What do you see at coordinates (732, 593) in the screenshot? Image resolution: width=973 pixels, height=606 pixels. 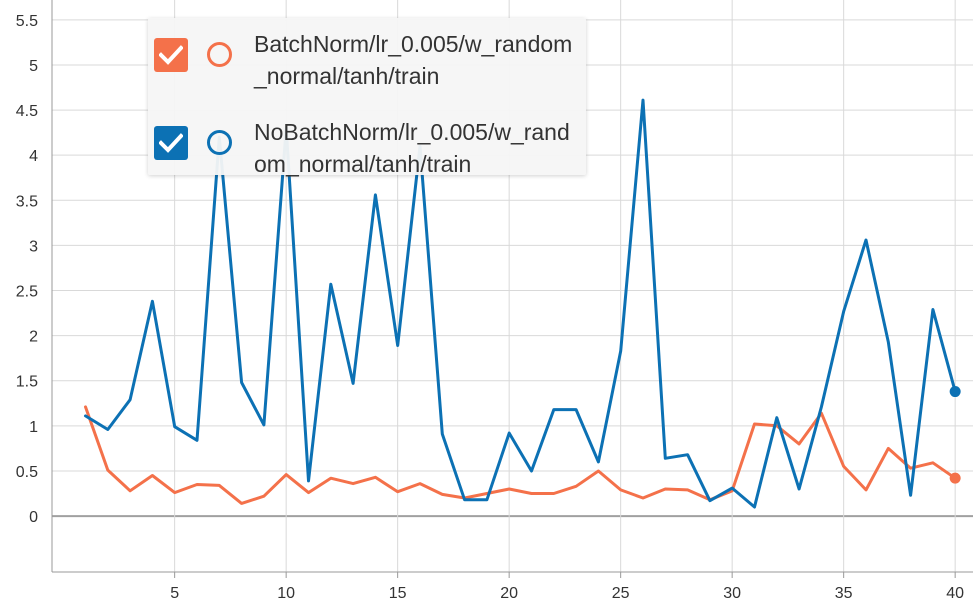 I see `x-tick-label: 30` at bounding box center [732, 593].